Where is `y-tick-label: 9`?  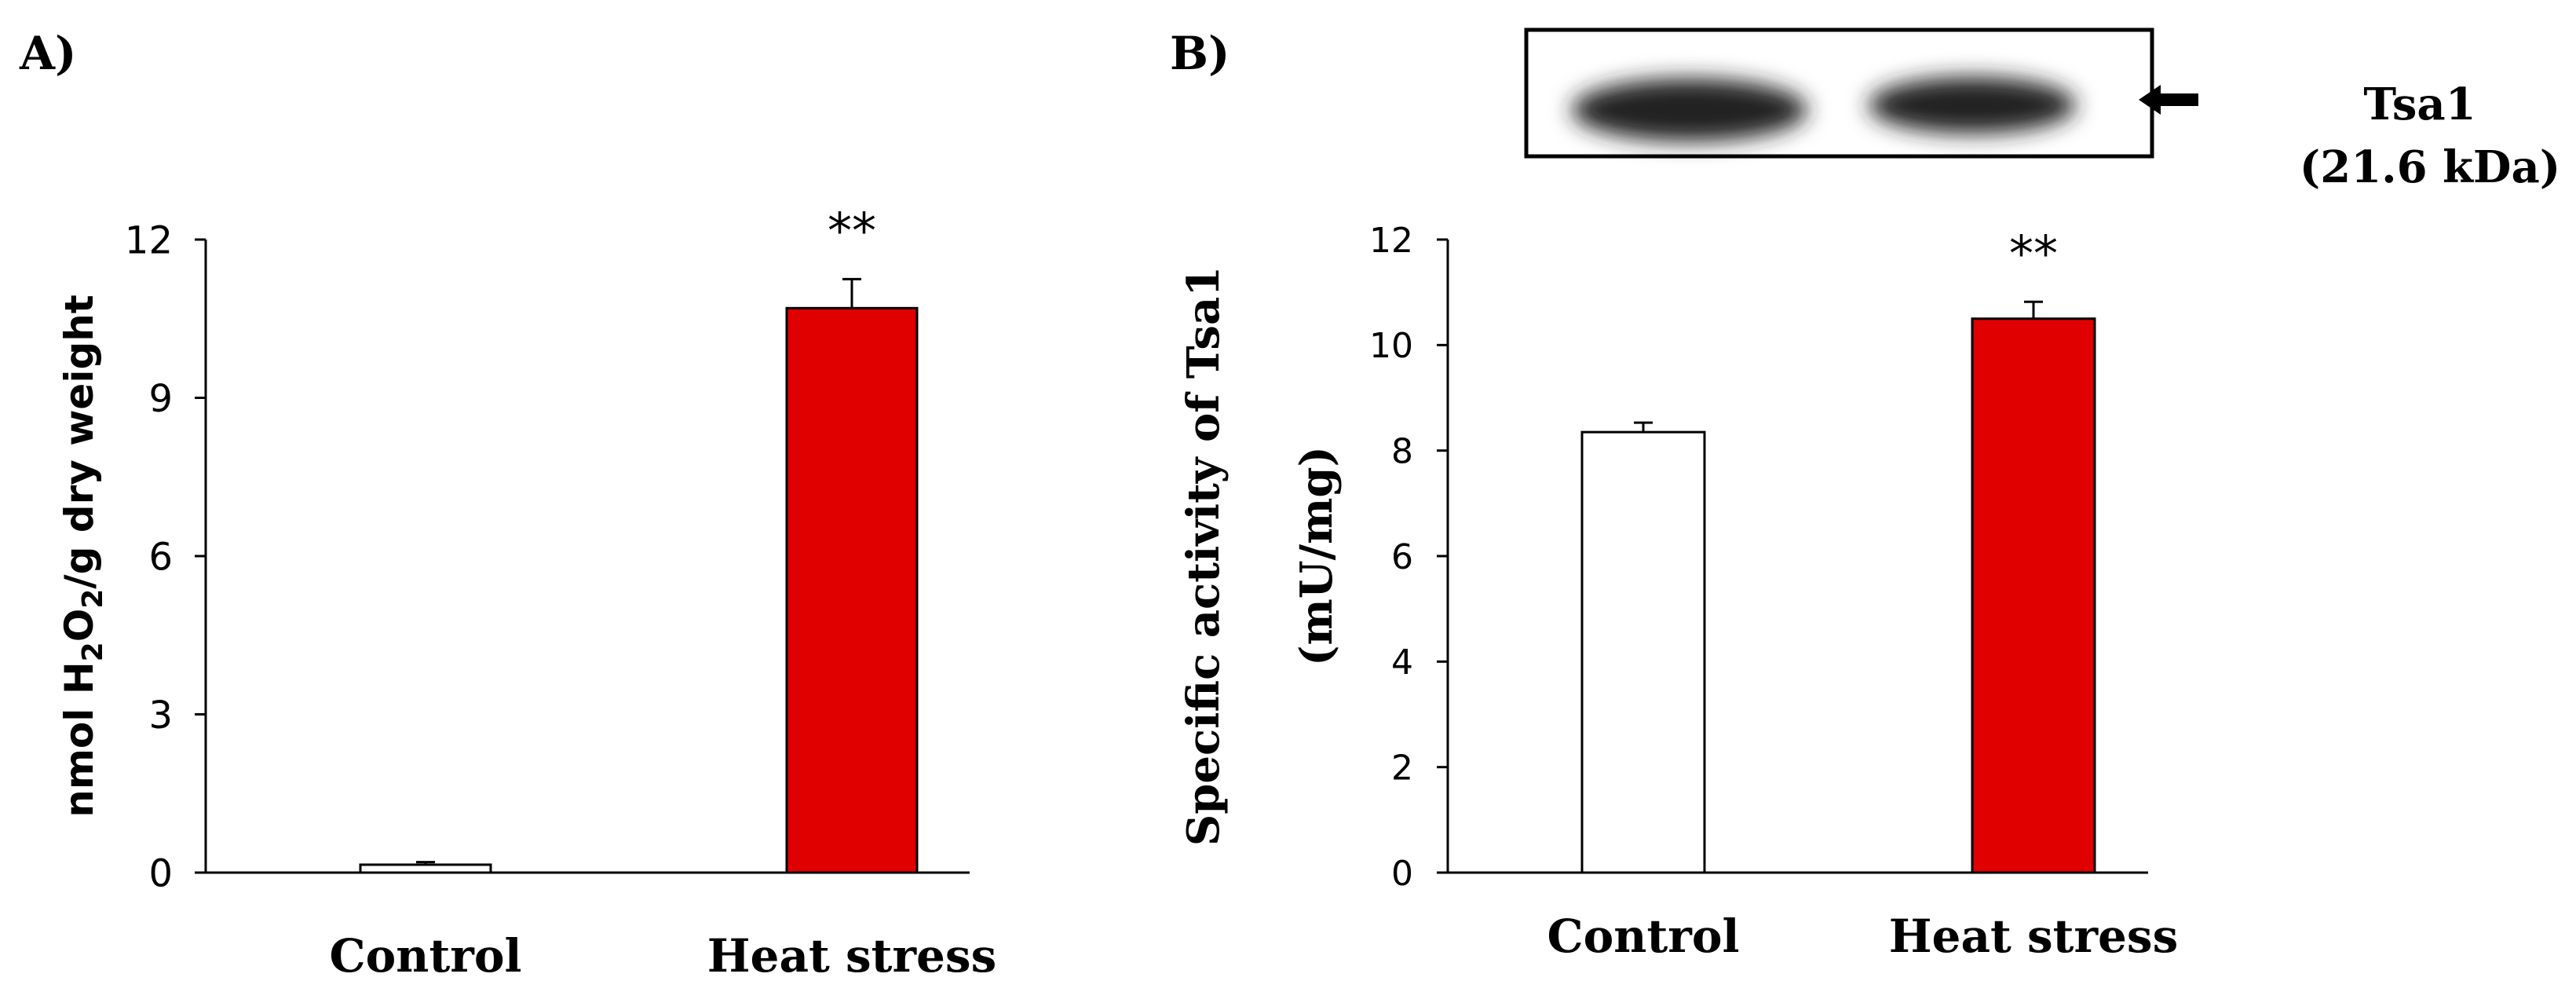
y-tick-label: 9 is located at coordinates (160, 399).